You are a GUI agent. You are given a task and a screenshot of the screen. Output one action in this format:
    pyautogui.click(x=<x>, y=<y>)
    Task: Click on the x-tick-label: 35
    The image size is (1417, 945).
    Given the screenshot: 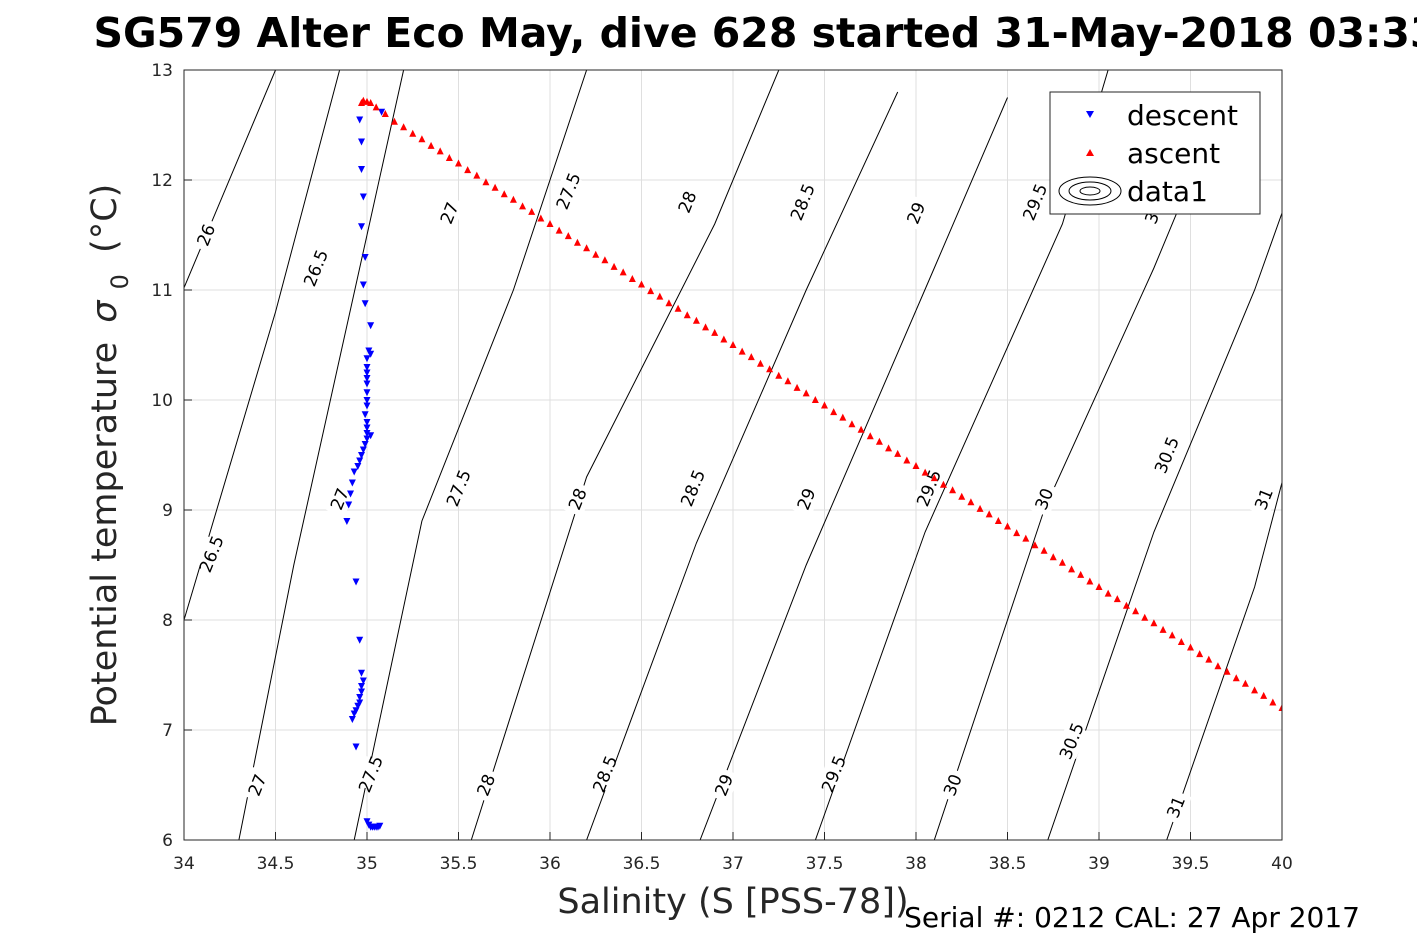 What is the action you would take?
    pyautogui.click(x=367, y=864)
    